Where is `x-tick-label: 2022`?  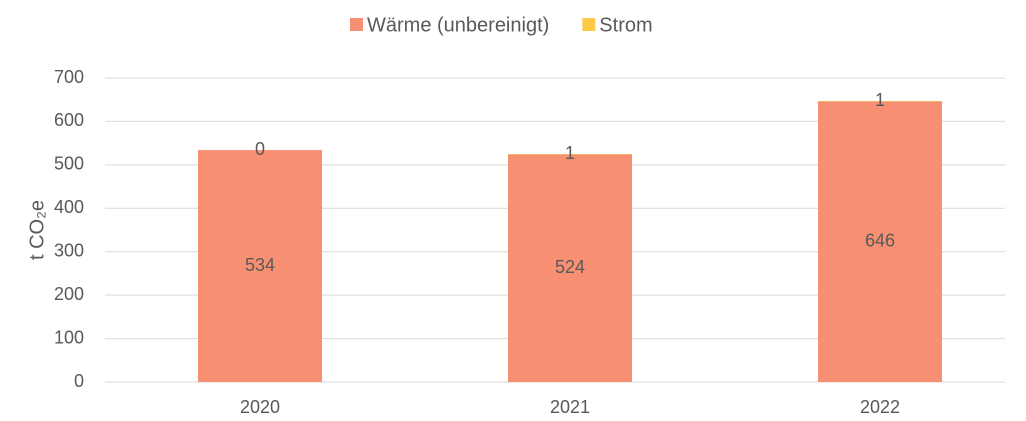
x-tick-label: 2022 is located at coordinates (880, 407).